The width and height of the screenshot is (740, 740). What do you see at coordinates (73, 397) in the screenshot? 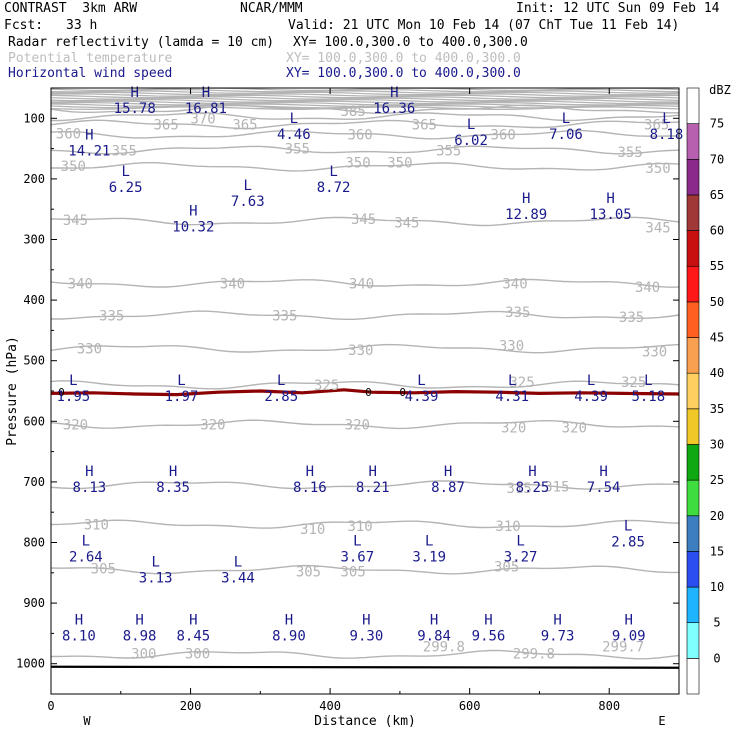
I see `wind-speed-value: 1.95` at bounding box center [73, 397].